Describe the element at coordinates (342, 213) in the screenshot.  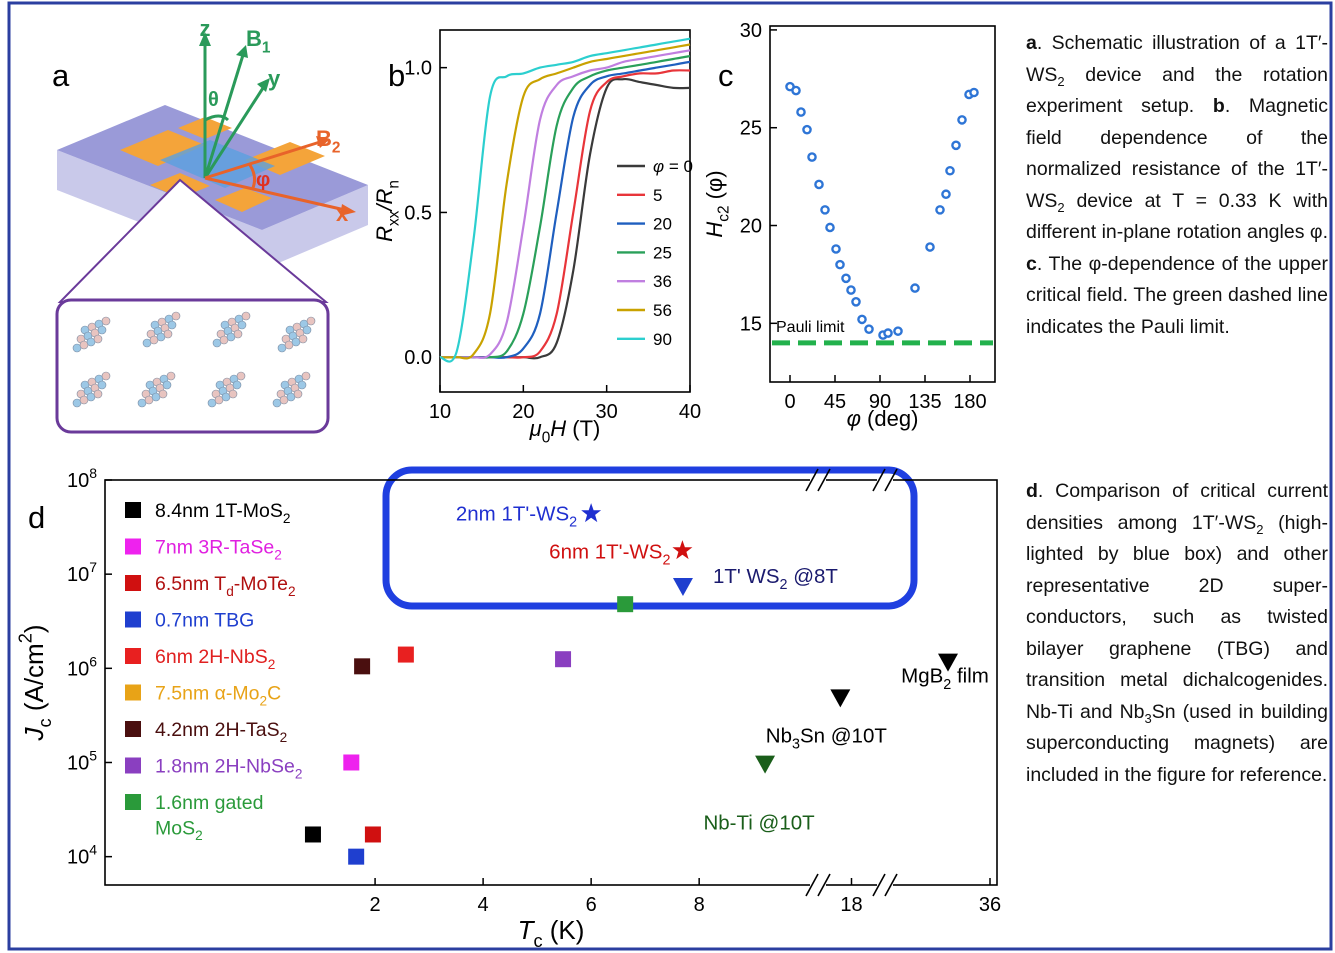
I see `label-x: x` at that location.